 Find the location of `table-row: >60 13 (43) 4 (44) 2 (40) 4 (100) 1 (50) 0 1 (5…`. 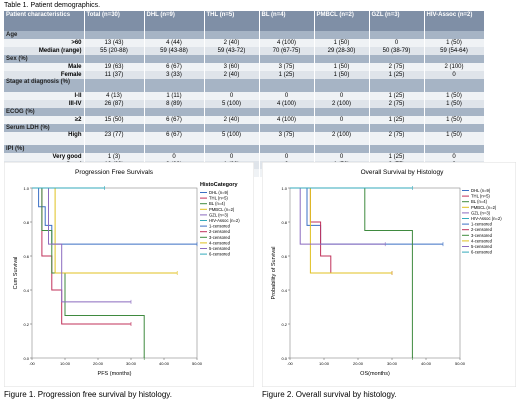

table-row: >60 13 (43) 4 (44) 2 (40) 4 (100) 1 (50) 0 1 (5… is located at coordinates (244, 43).